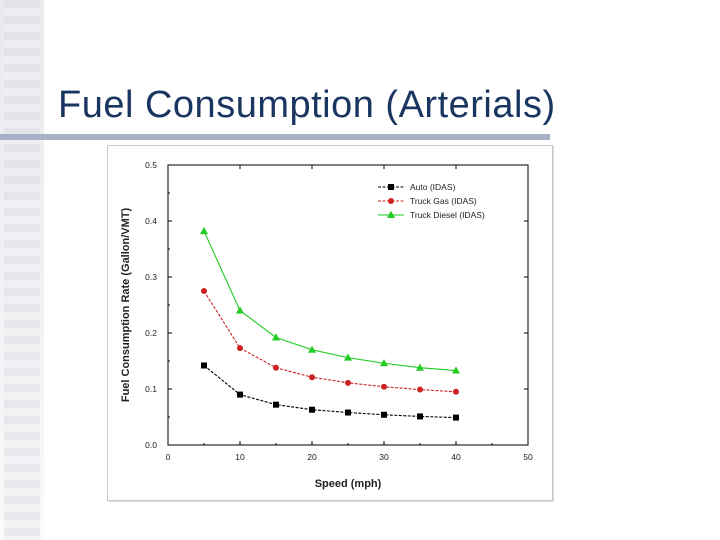  What do you see at coordinates (348, 484) in the screenshot?
I see `x-axis-title: Speed (mph)` at bounding box center [348, 484].